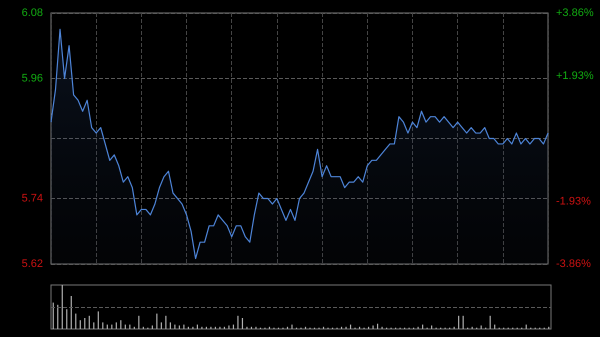 This screenshot has width=600, height=337. Describe the element at coordinates (32, 78) in the screenshot. I see `y-tick-label: 5.96` at that location.